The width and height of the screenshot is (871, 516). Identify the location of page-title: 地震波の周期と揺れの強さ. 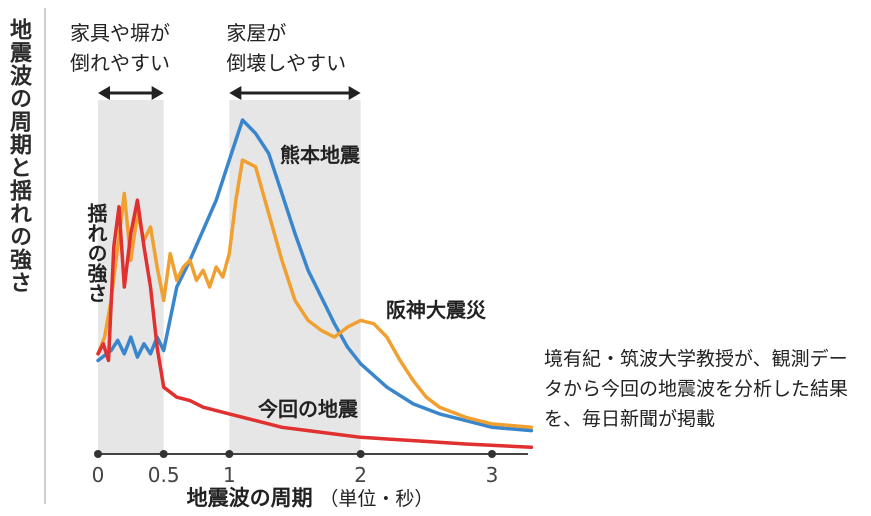
(18, 156).